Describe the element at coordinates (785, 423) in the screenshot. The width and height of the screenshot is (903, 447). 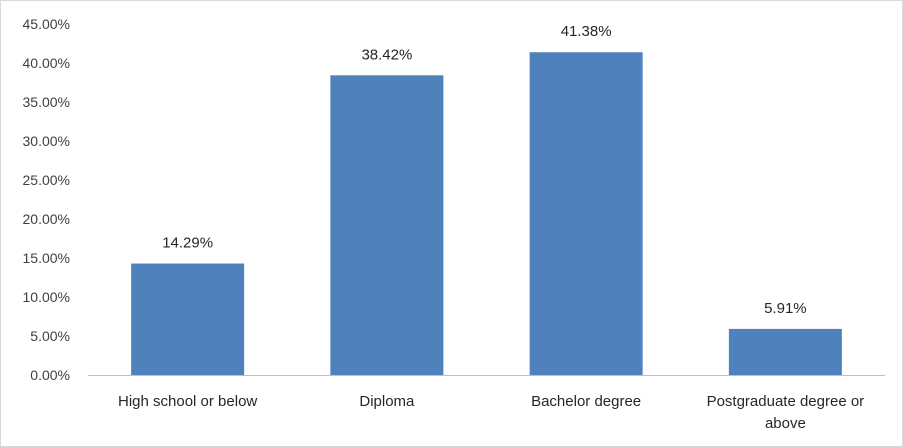
I see `x-tick-label: above` at that location.